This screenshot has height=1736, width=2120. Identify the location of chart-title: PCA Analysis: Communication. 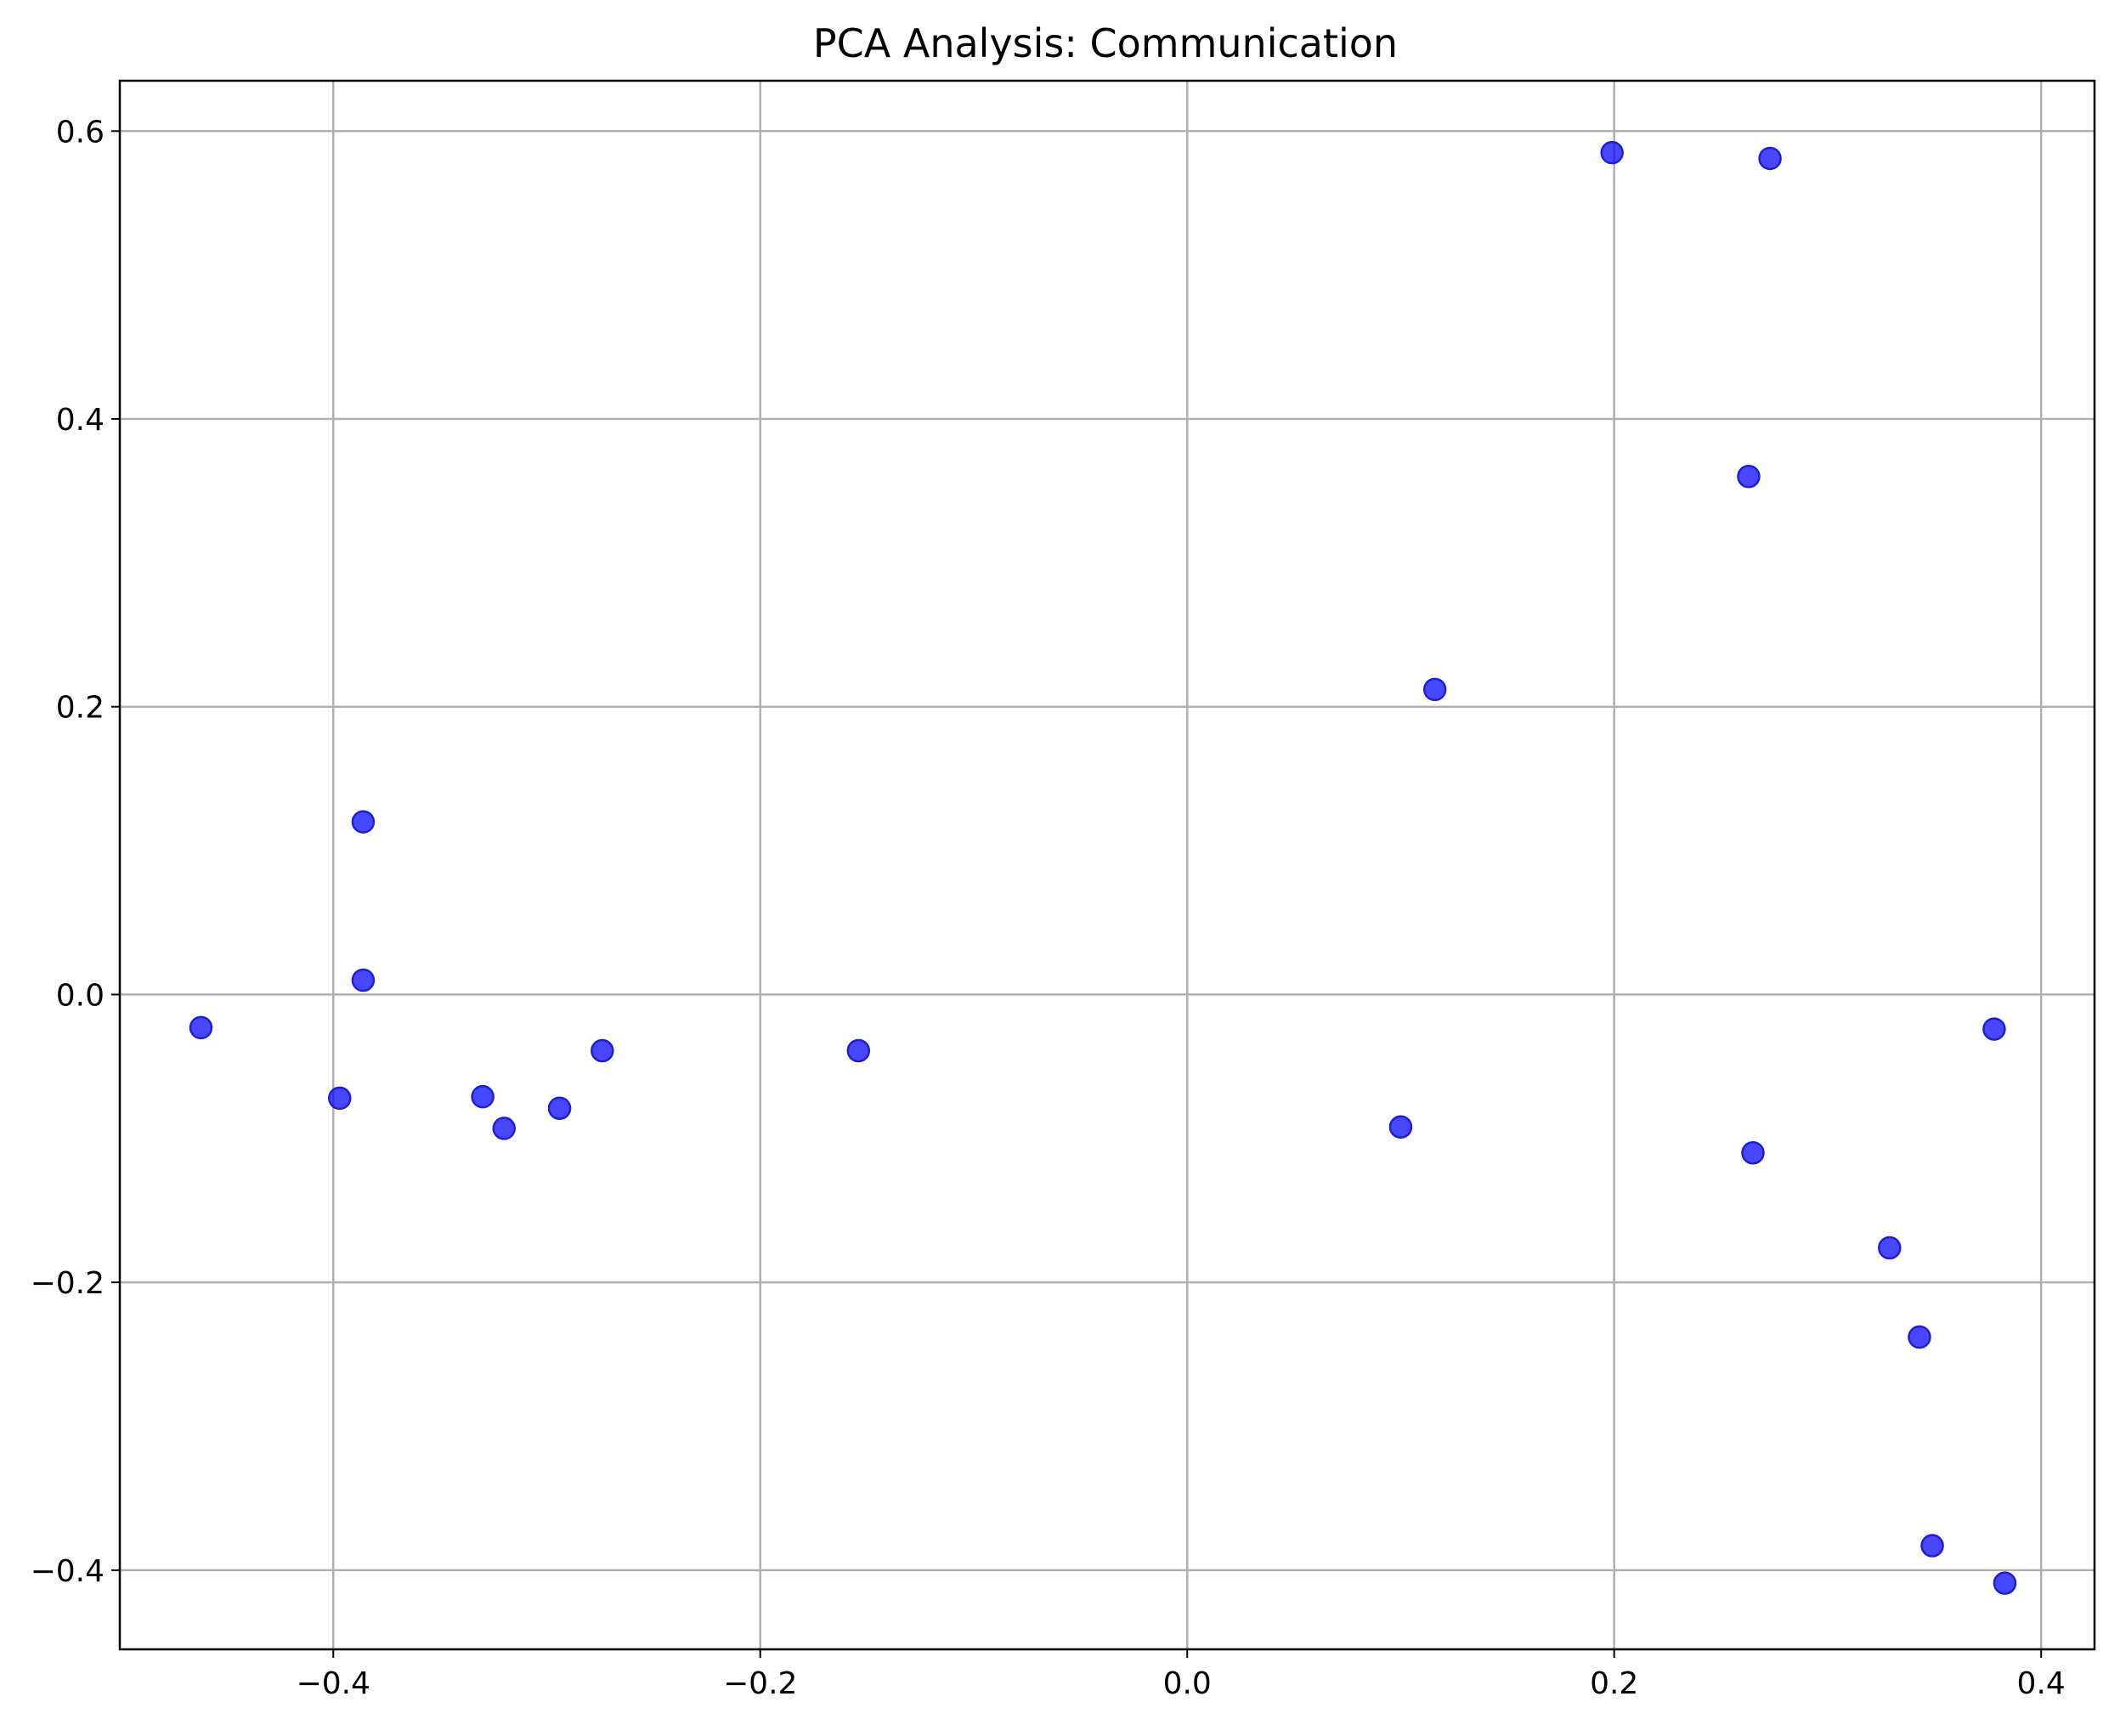
(1105, 43).